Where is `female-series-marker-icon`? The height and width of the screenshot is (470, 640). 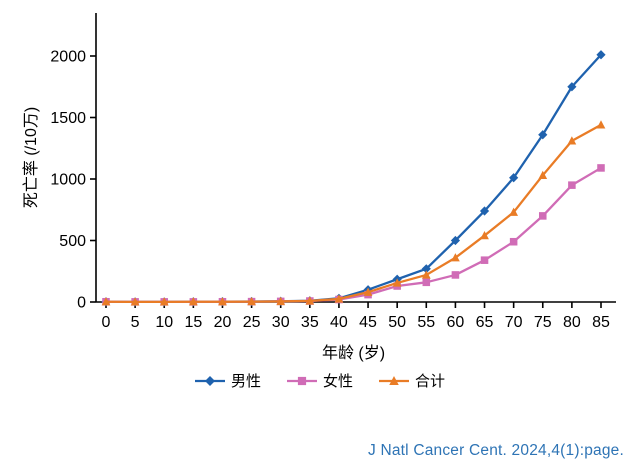
female-series-marker-icon is located at coordinates (301, 380).